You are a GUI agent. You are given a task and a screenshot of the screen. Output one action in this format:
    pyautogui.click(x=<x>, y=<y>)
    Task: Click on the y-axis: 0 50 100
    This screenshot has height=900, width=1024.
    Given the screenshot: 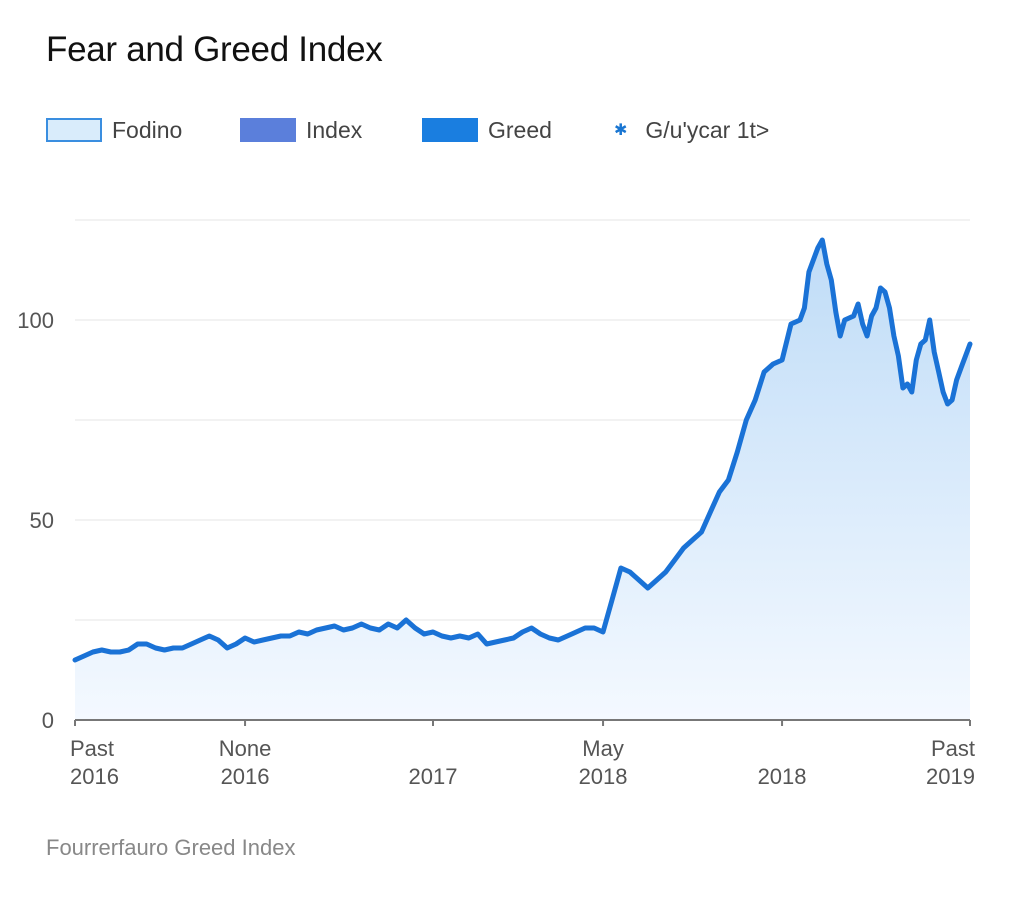 What is the action you would take?
    pyautogui.click(x=35, y=520)
    